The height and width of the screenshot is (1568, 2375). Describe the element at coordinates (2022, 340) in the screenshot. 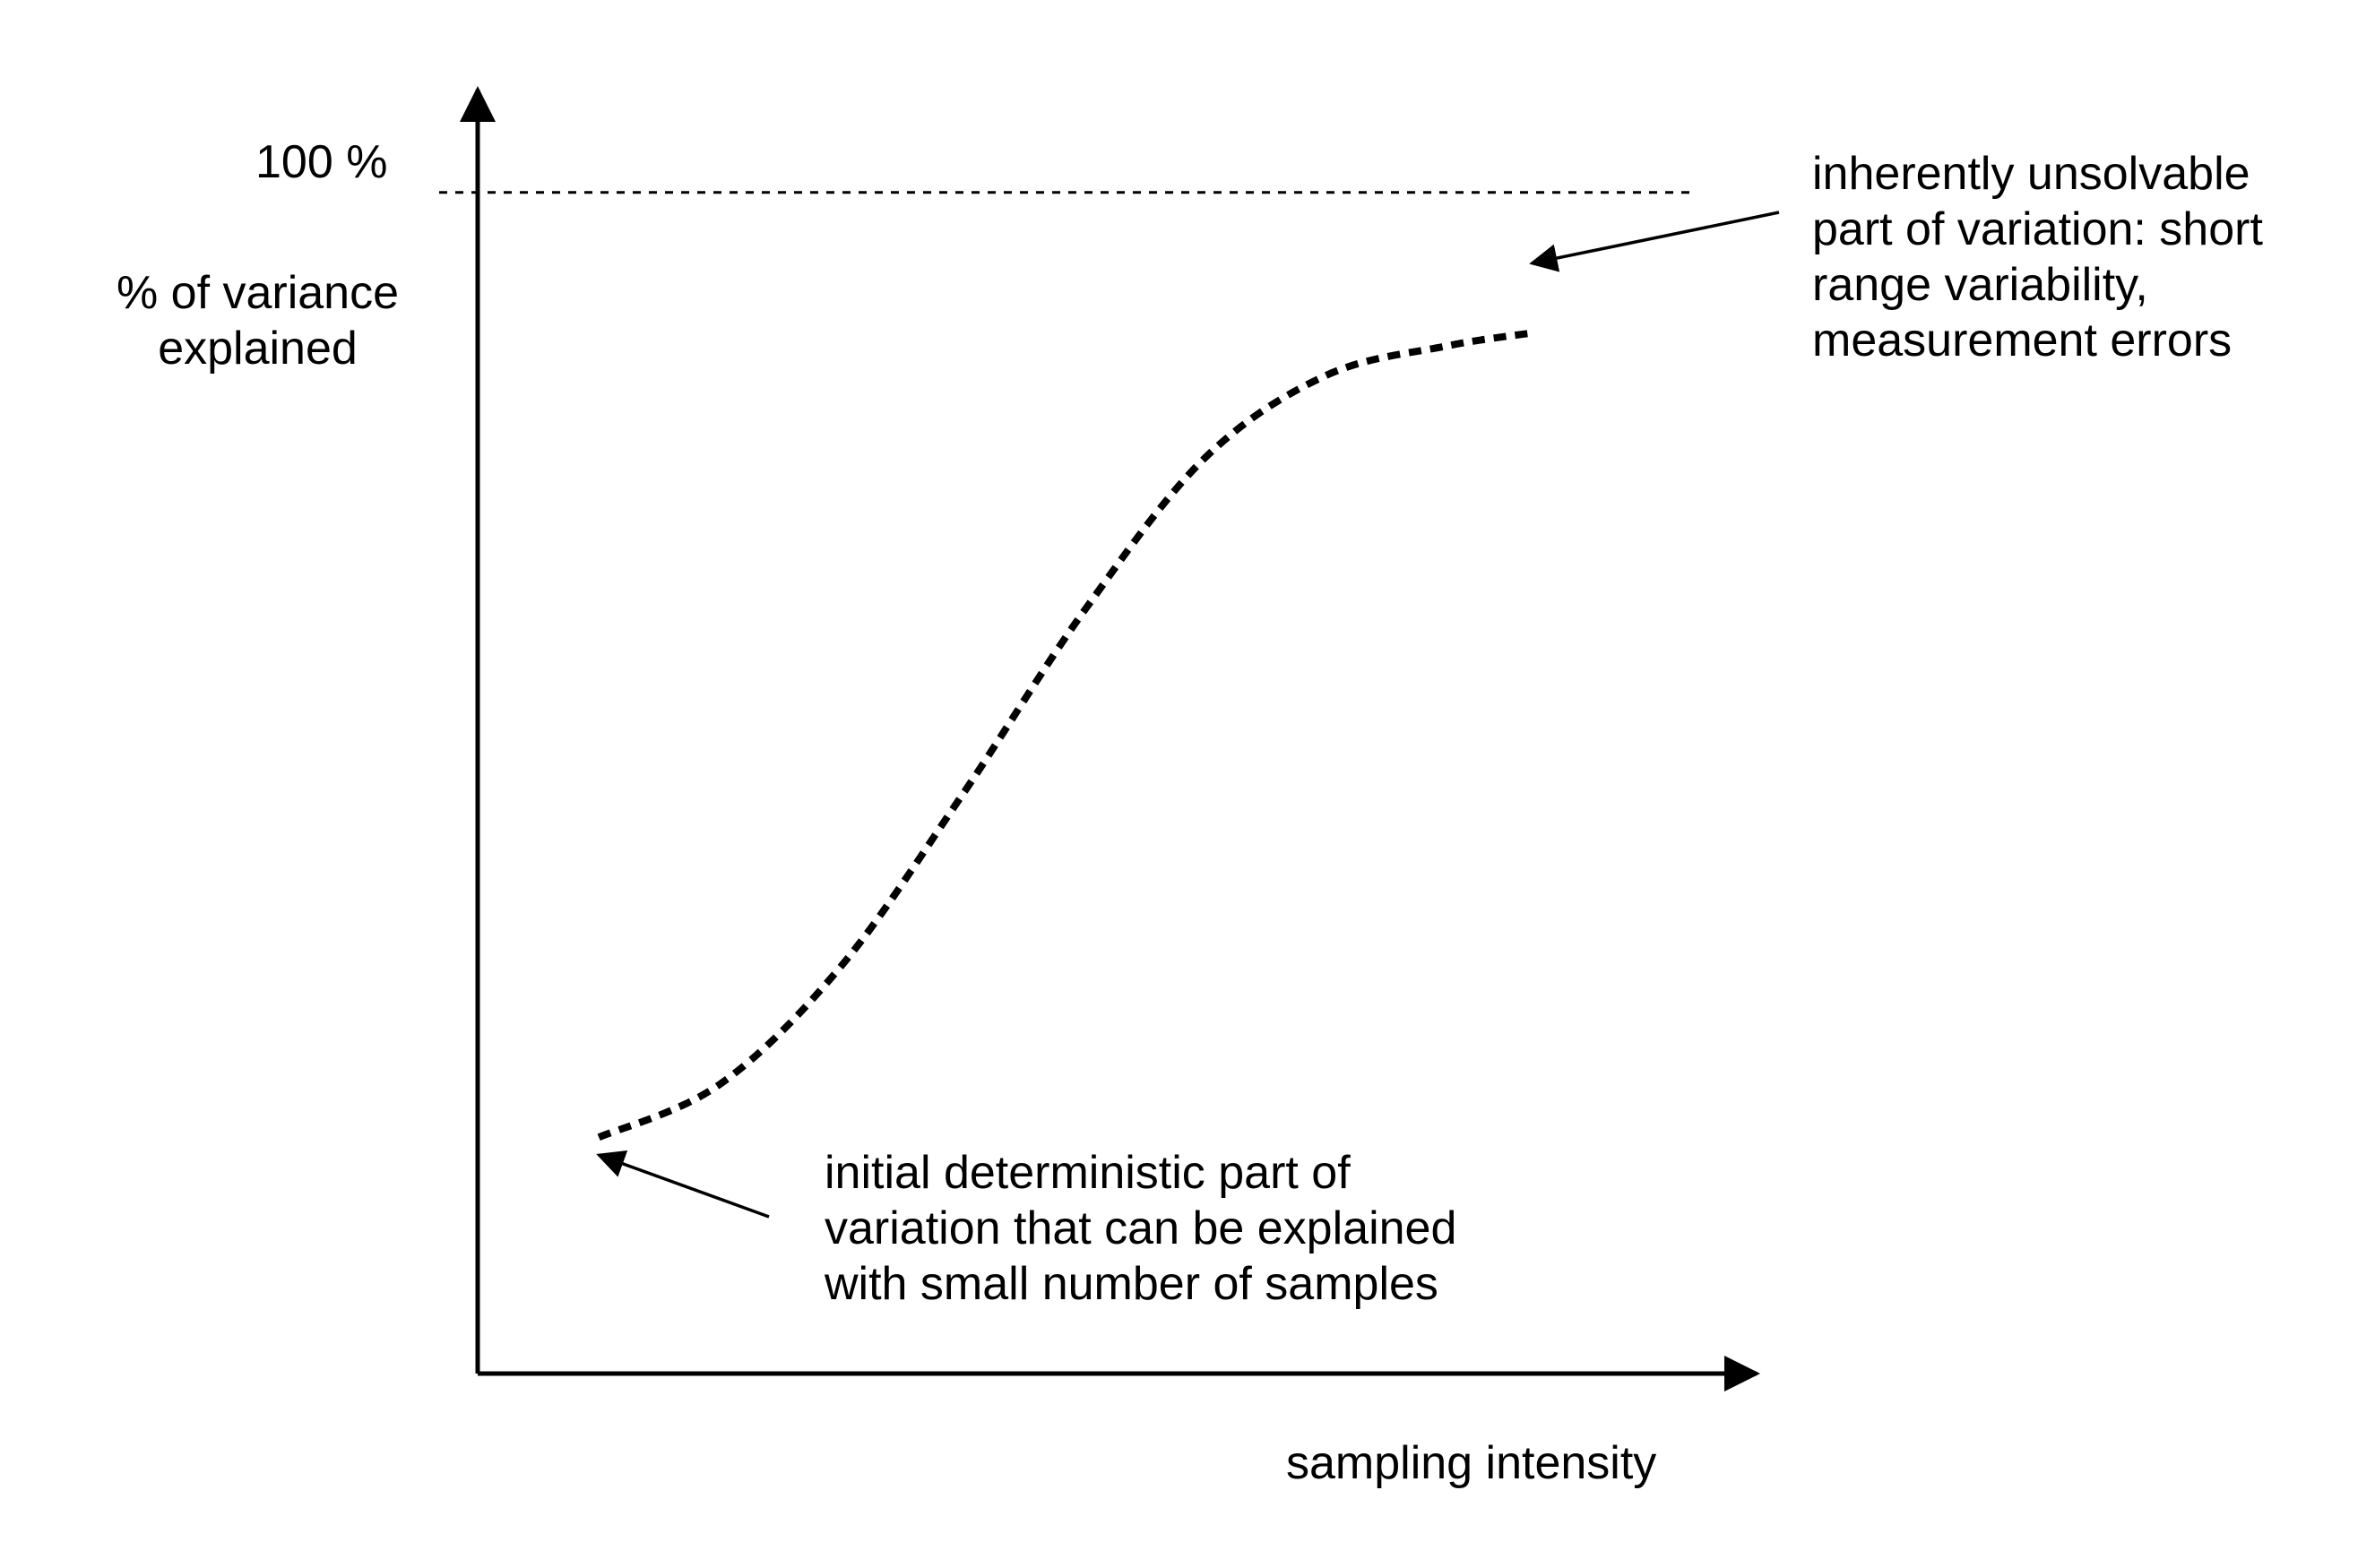

I see `annotation-line: measurement errors` at that location.